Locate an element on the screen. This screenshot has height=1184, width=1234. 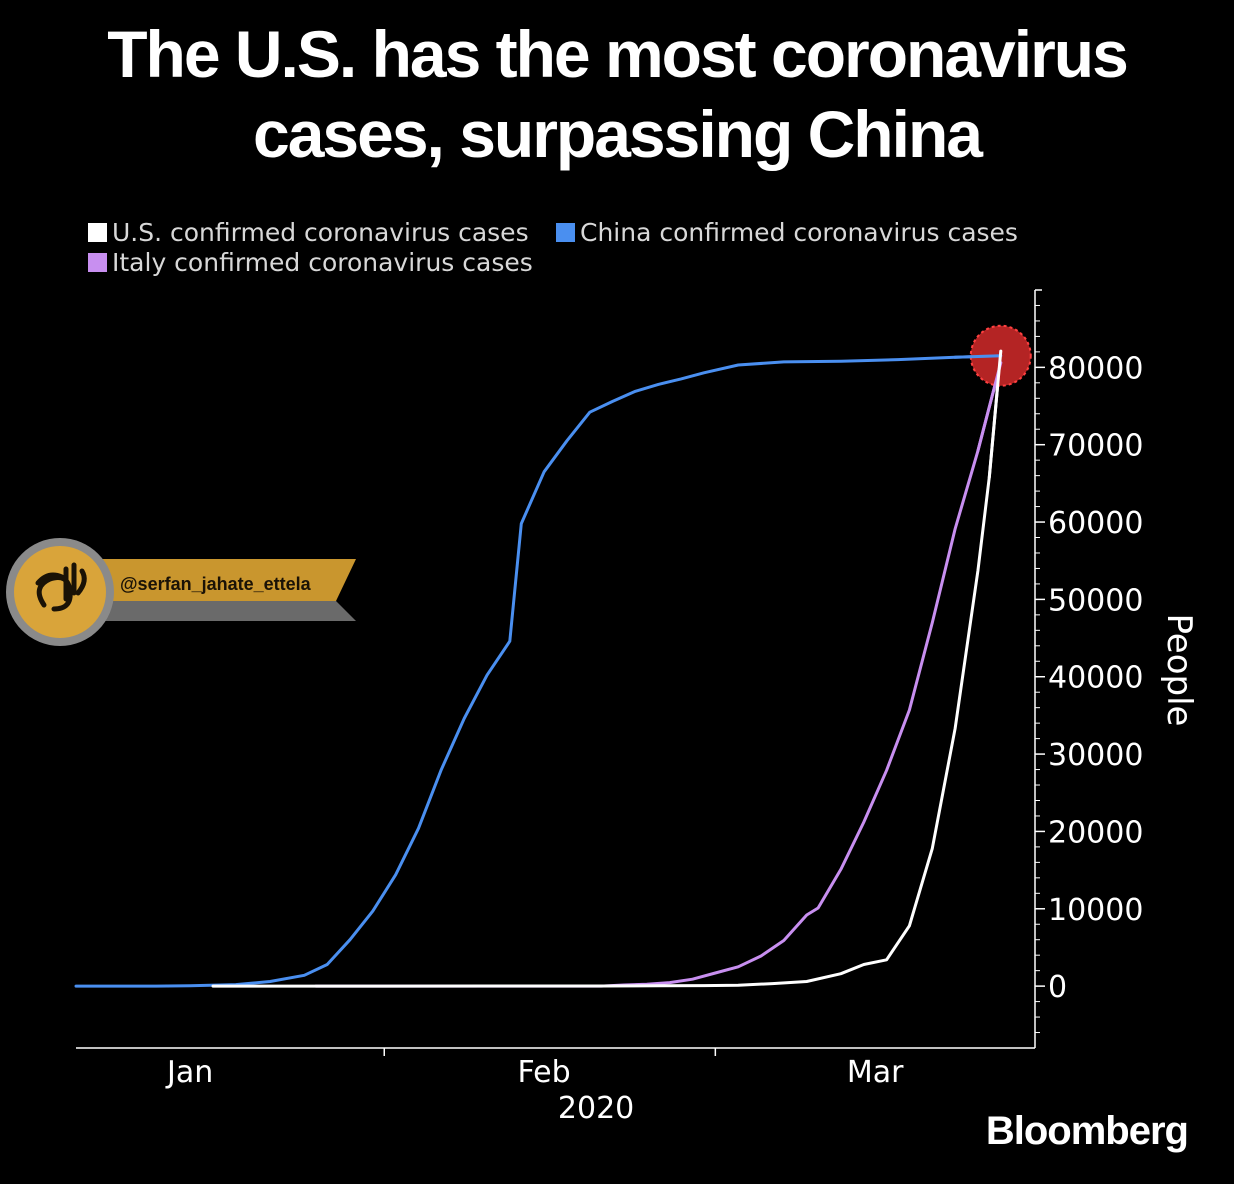
legend-item-china: China confirmed coronavirus cases is located at coordinates (787, 232).